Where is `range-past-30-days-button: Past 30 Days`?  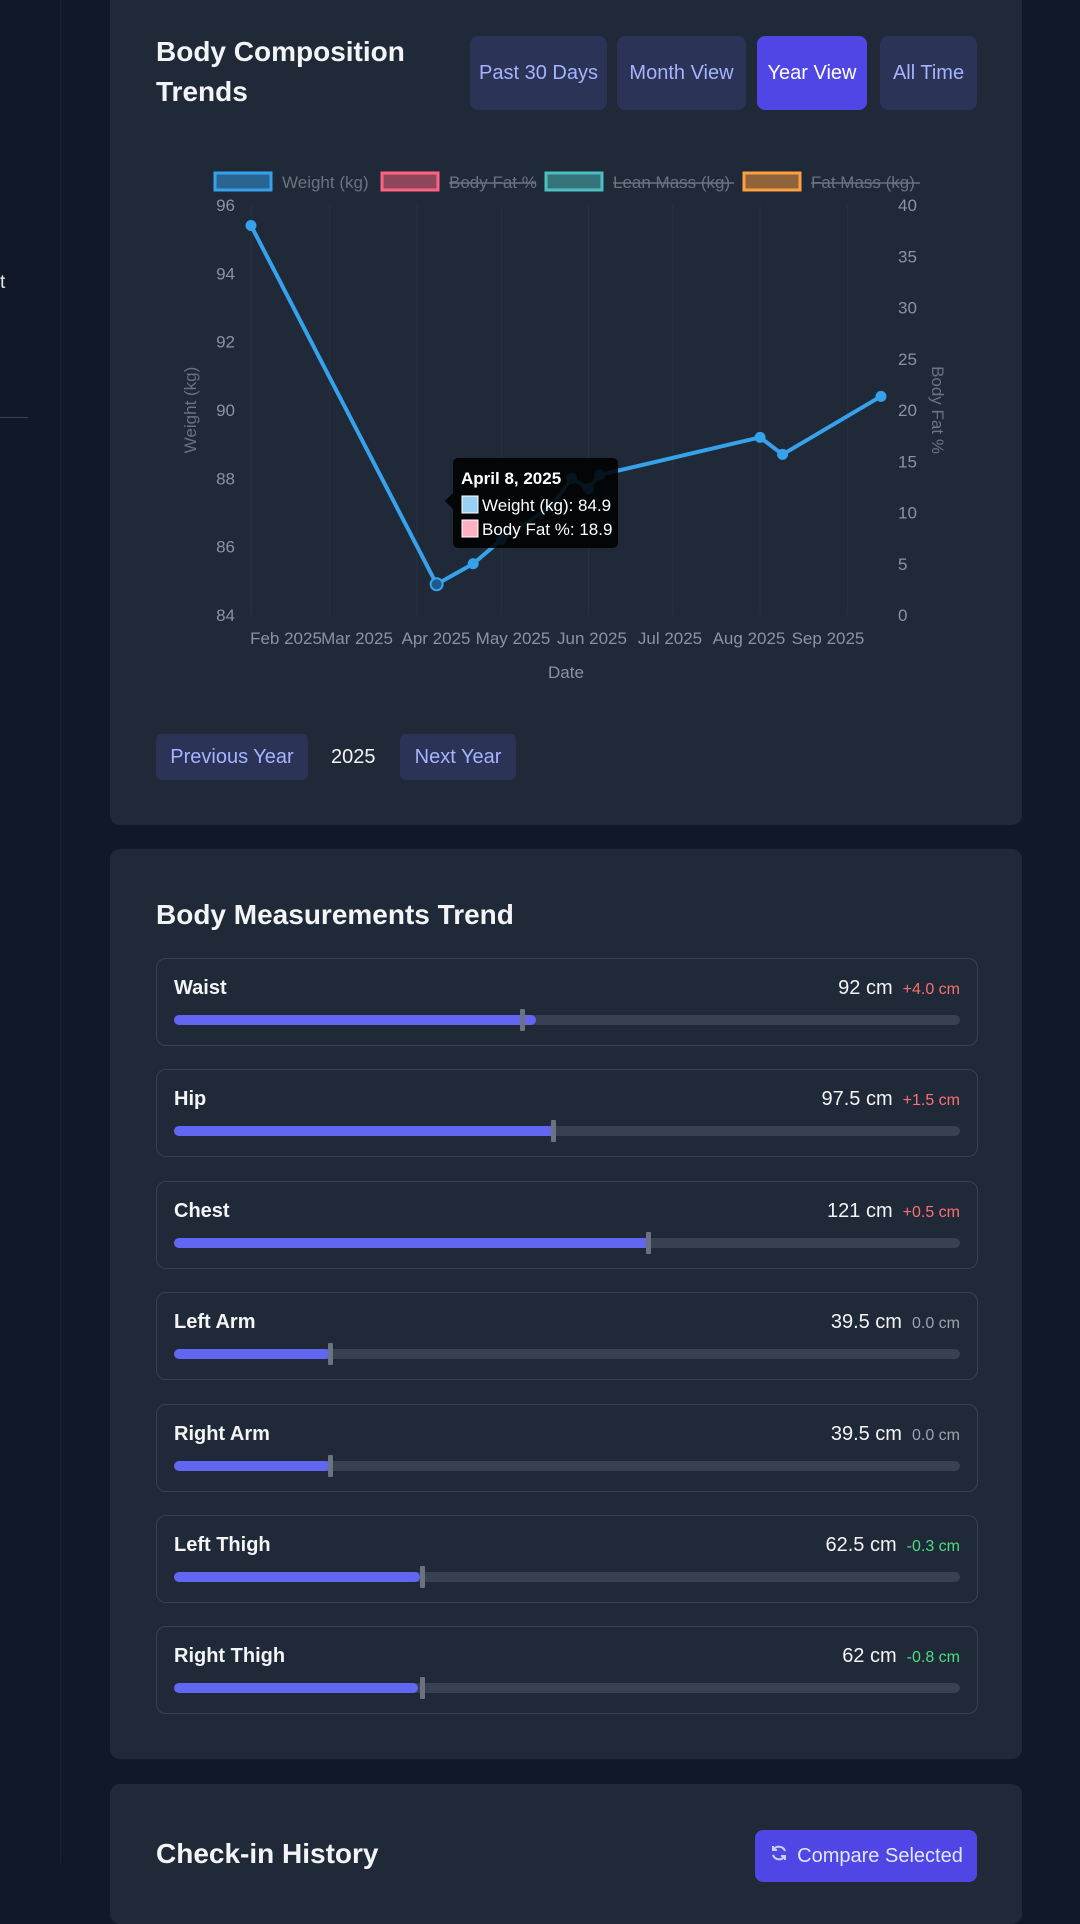
range-past-30-days-button: Past 30 Days is located at coordinates (538, 73).